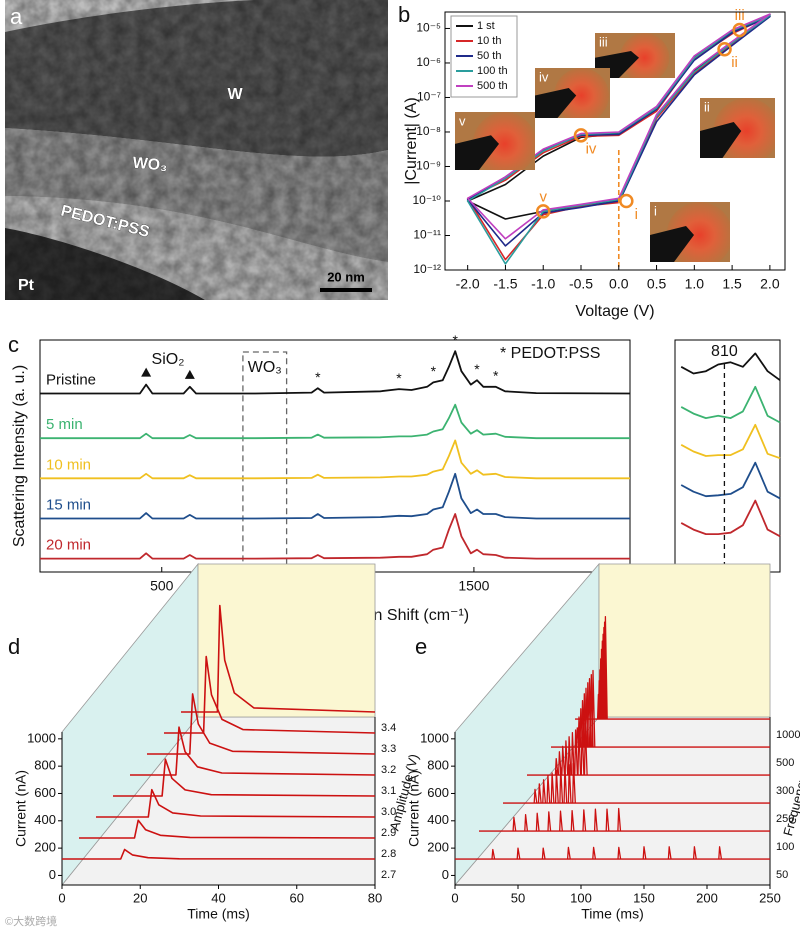  I want to click on inset-line-label: 810, so click(724, 351).